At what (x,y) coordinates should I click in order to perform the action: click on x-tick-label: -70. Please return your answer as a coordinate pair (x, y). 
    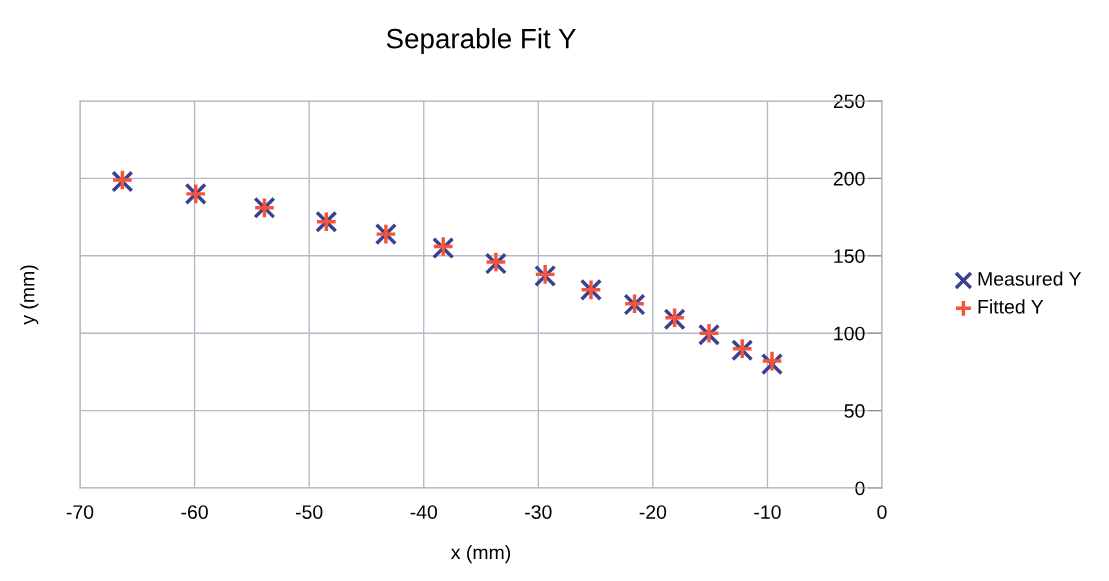
    Looking at the image, I should click on (80, 512).